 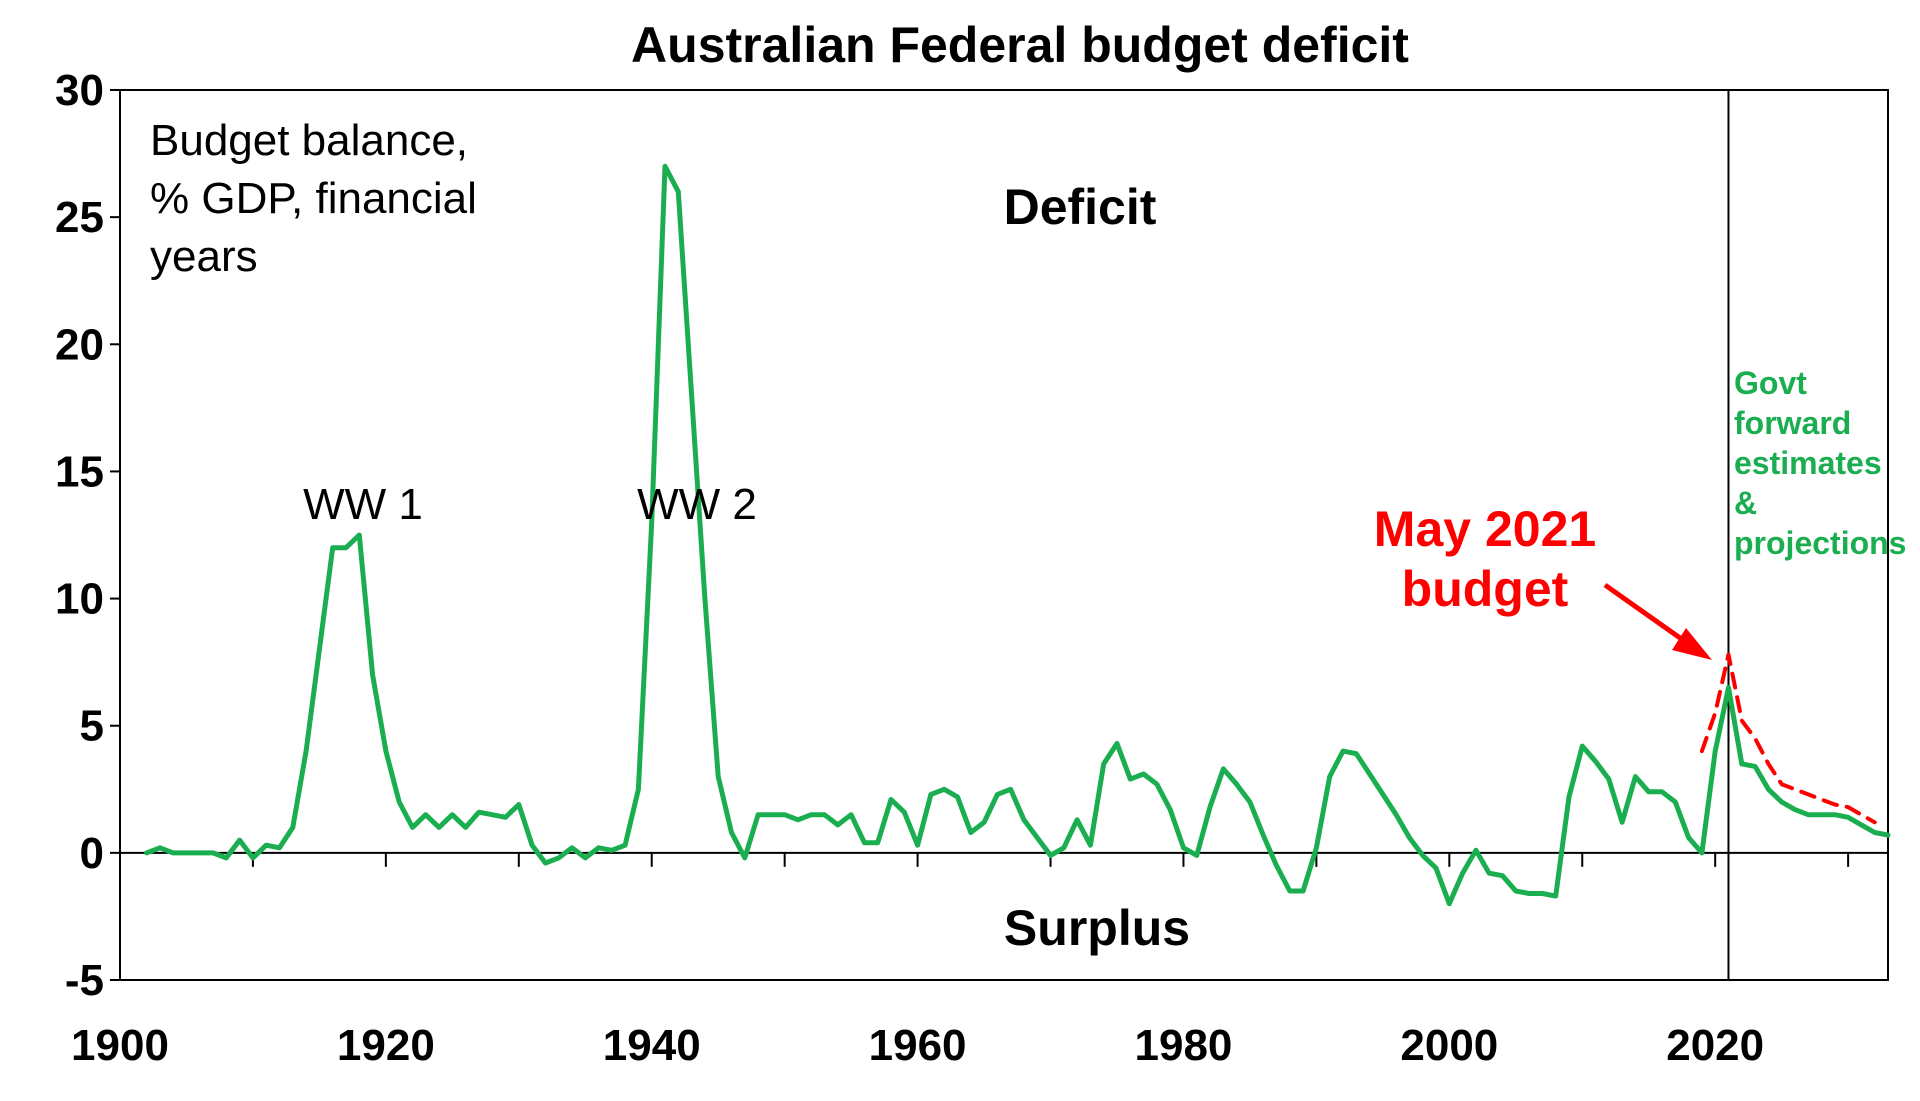 I want to click on x-tick-label: 1920, so click(x=386, y=1045).